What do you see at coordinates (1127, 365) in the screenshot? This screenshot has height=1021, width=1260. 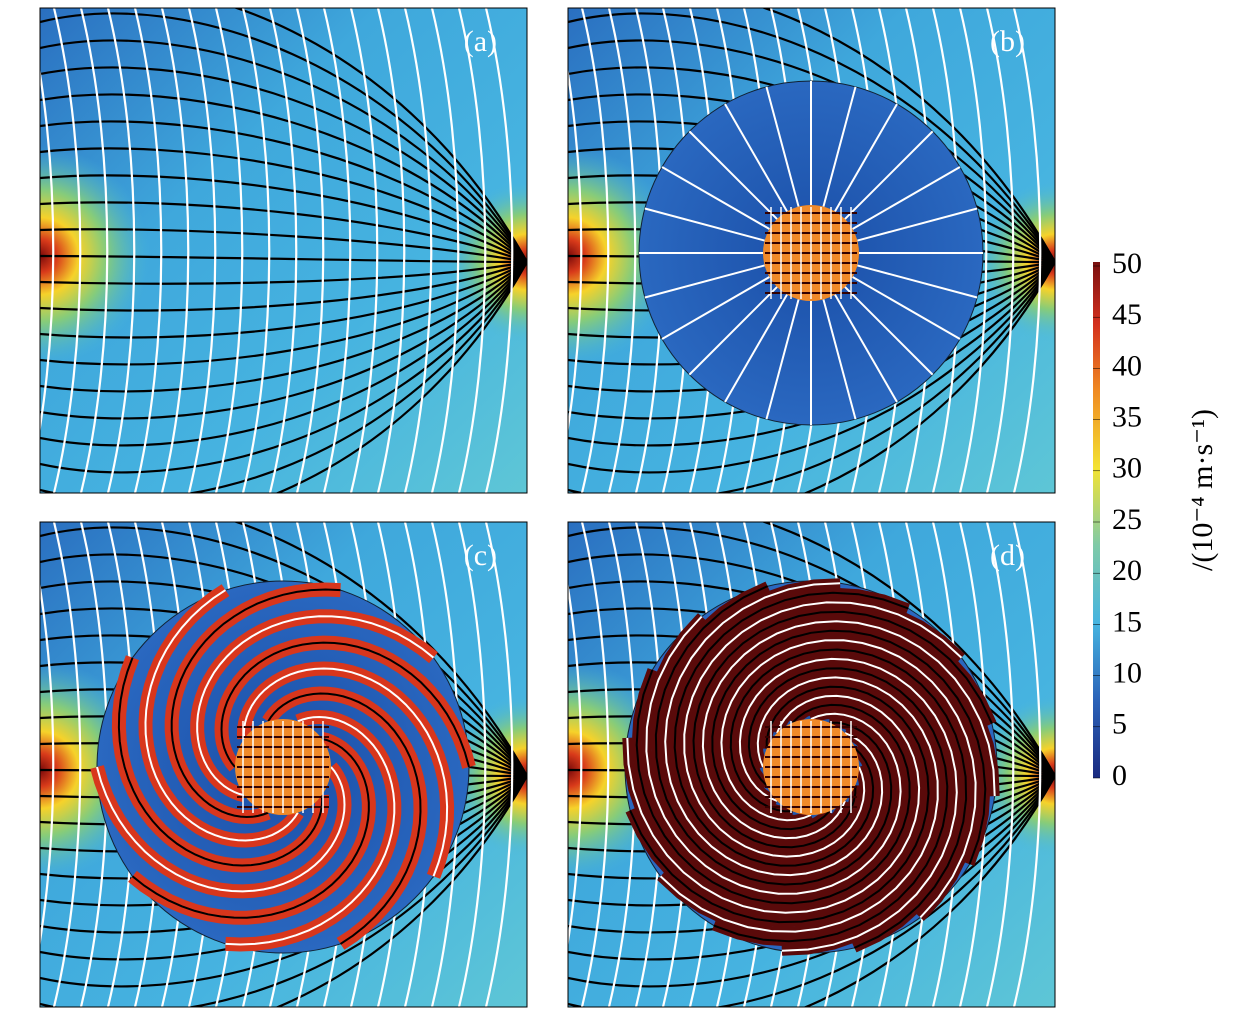 I see `colorbar-tick-label: 40` at bounding box center [1127, 365].